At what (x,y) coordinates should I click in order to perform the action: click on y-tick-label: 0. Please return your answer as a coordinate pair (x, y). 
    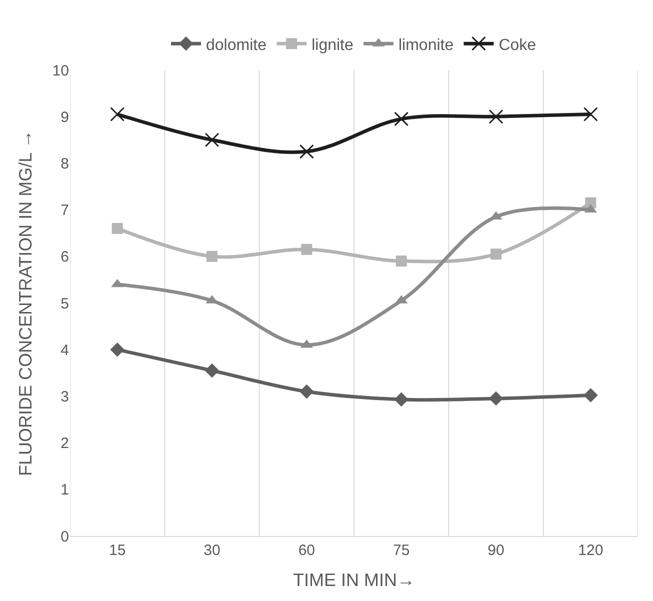
    Looking at the image, I should click on (64, 537).